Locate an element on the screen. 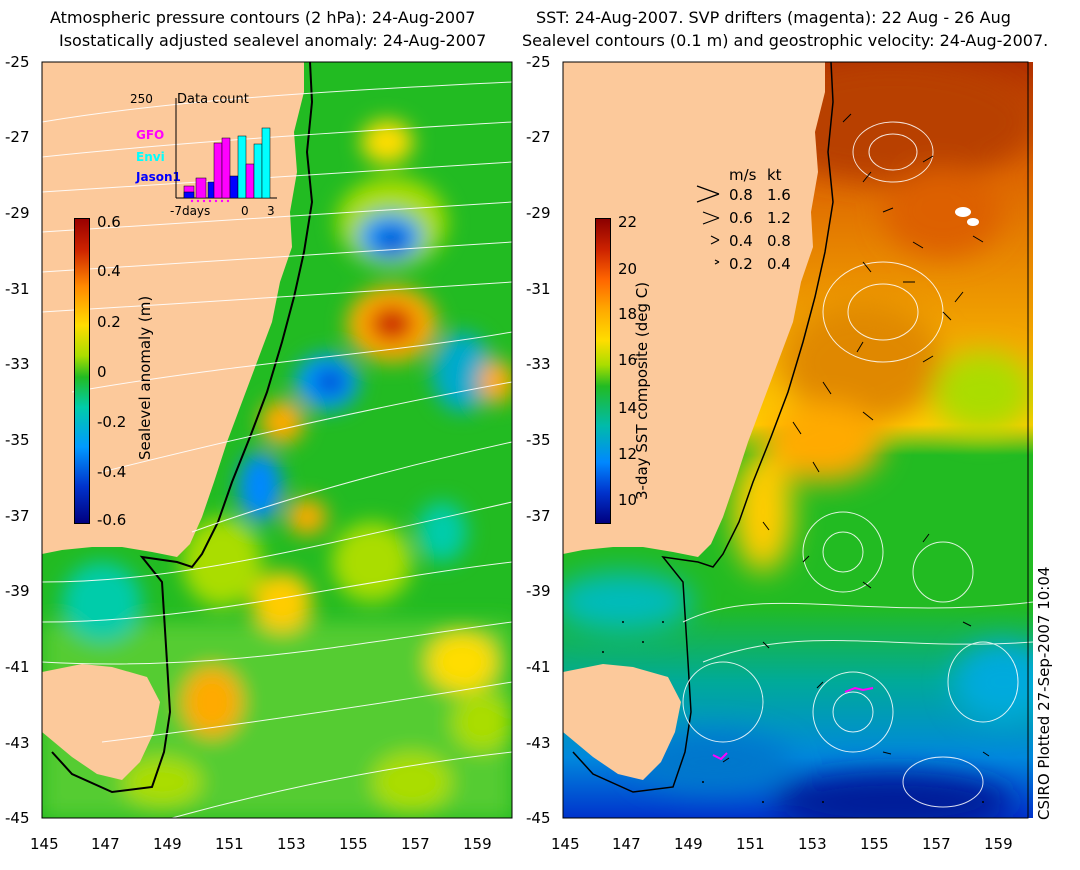  lat-tick-left: -29 is located at coordinates (17, 213).